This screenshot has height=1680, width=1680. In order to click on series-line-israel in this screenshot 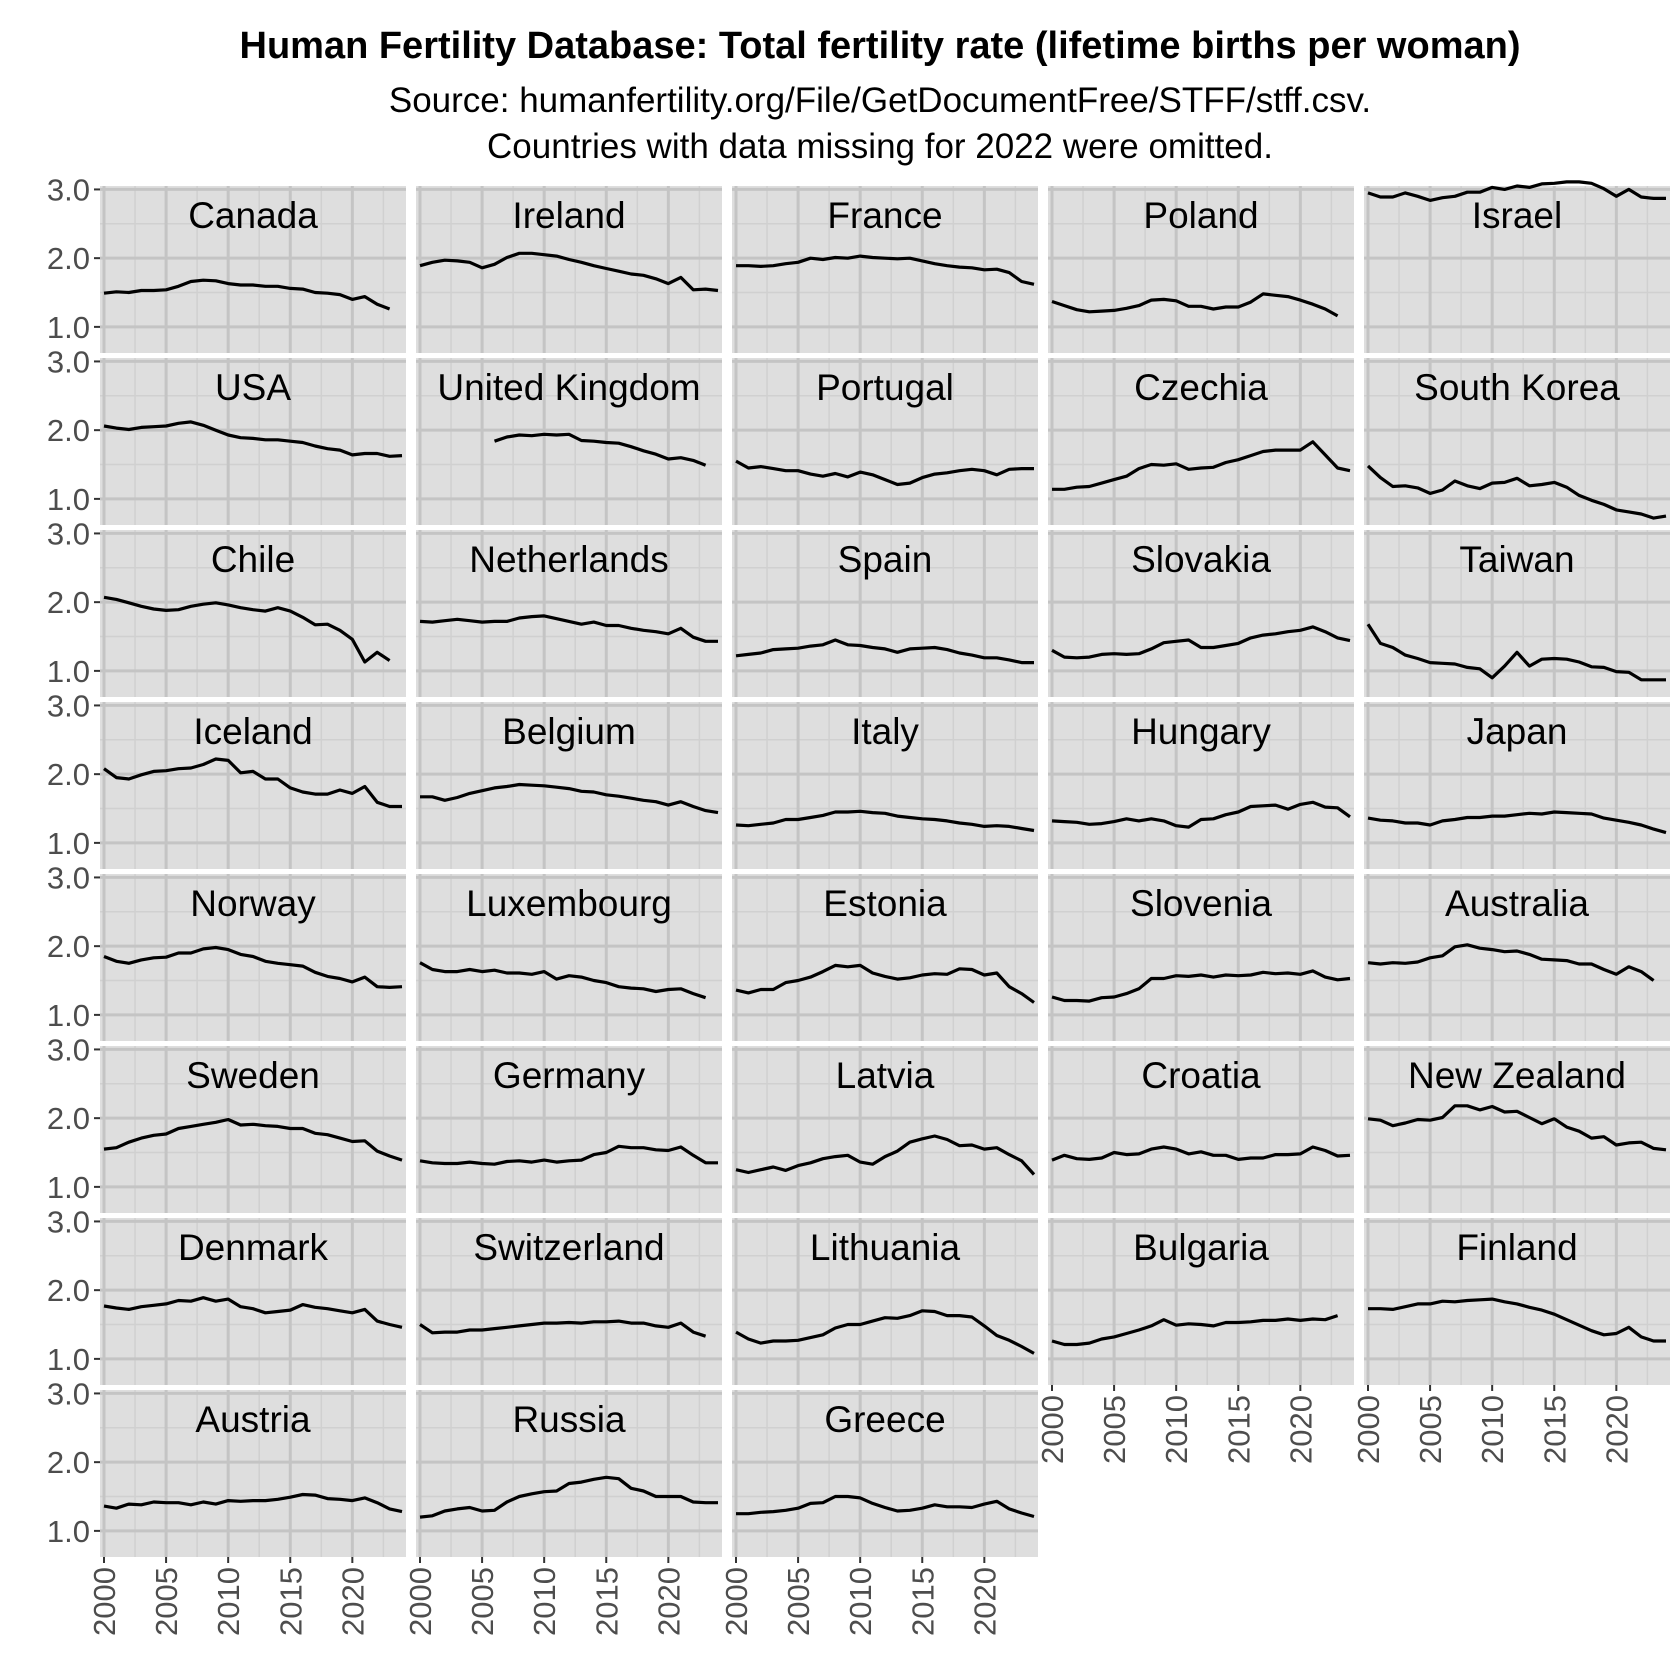, I will do `click(1516, 191)`.